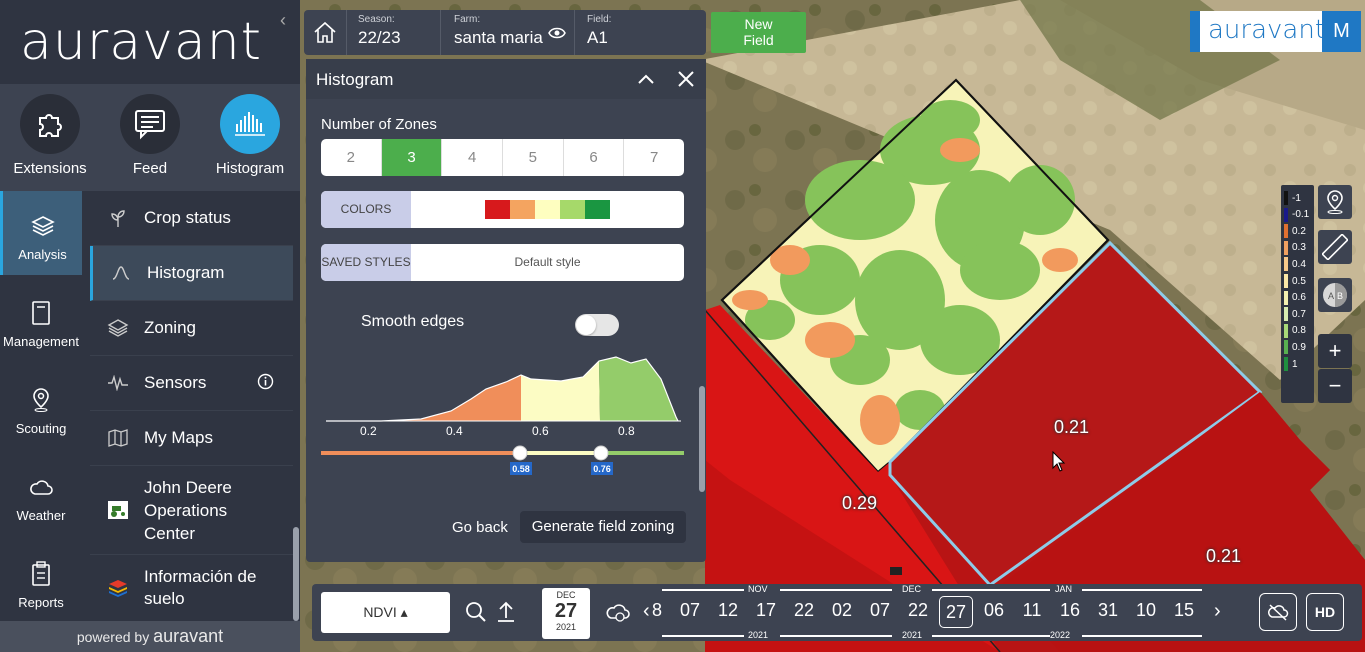 Image resolution: width=1365 pixels, height=652 pixels. Describe the element at coordinates (440, 32) in the screenshot. I see `divider` at that location.